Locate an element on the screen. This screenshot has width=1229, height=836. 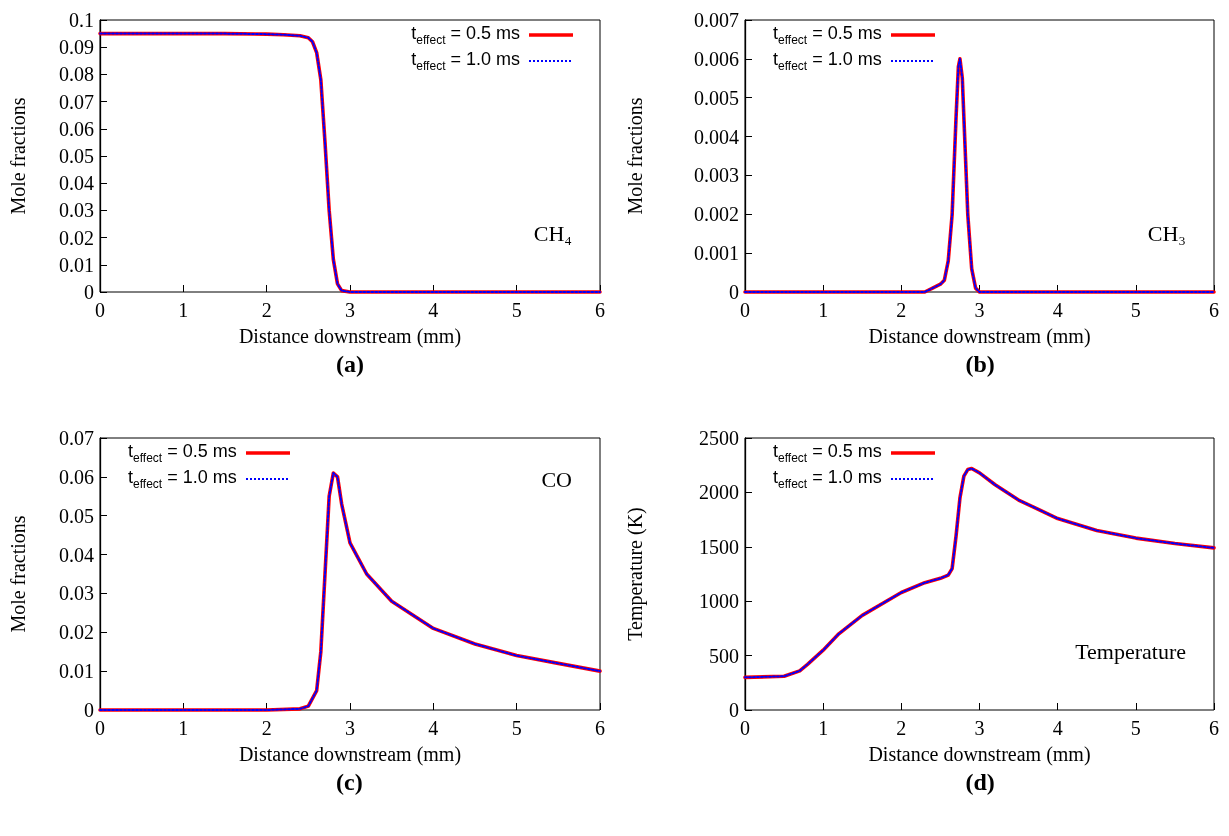
y-tick-label: 0.007 is located at coordinates (716, 20).